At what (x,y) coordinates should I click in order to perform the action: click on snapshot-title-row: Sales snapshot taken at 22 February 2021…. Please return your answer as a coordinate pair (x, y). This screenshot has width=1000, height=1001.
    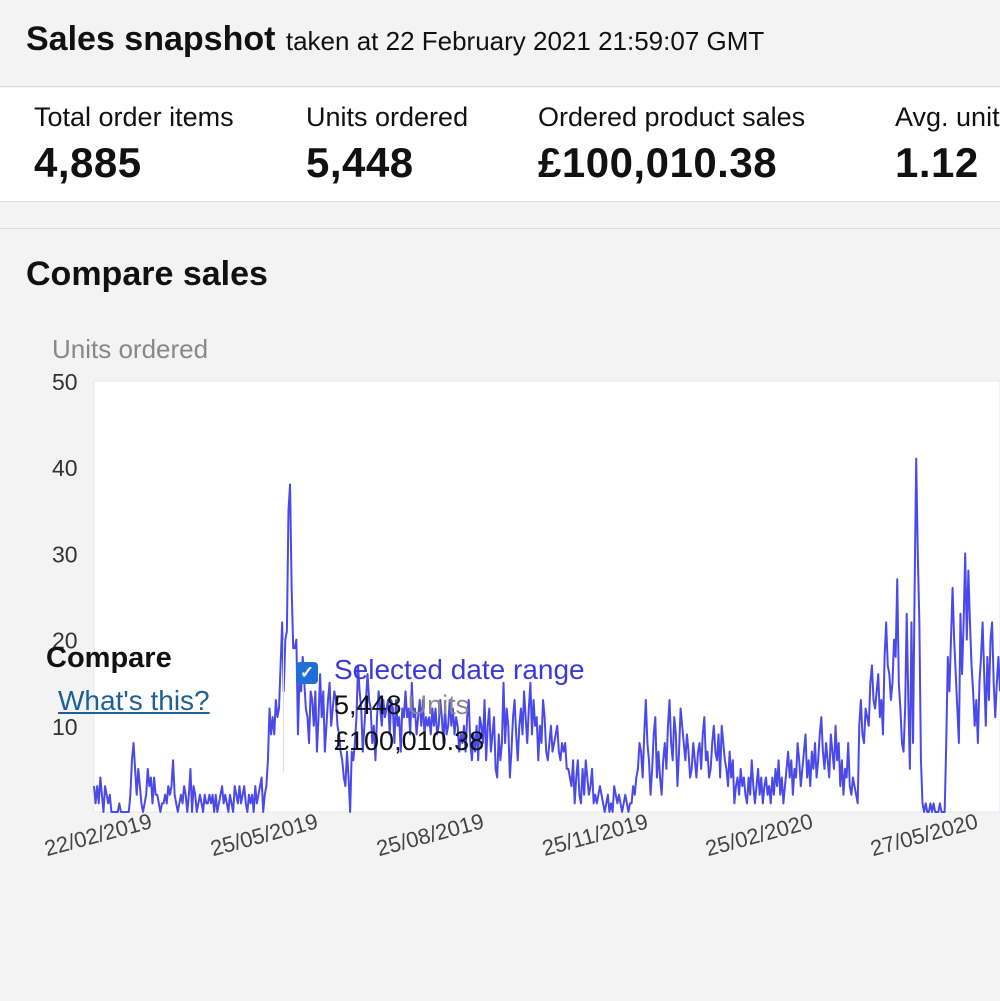
    Looking at the image, I should click on (395, 39).